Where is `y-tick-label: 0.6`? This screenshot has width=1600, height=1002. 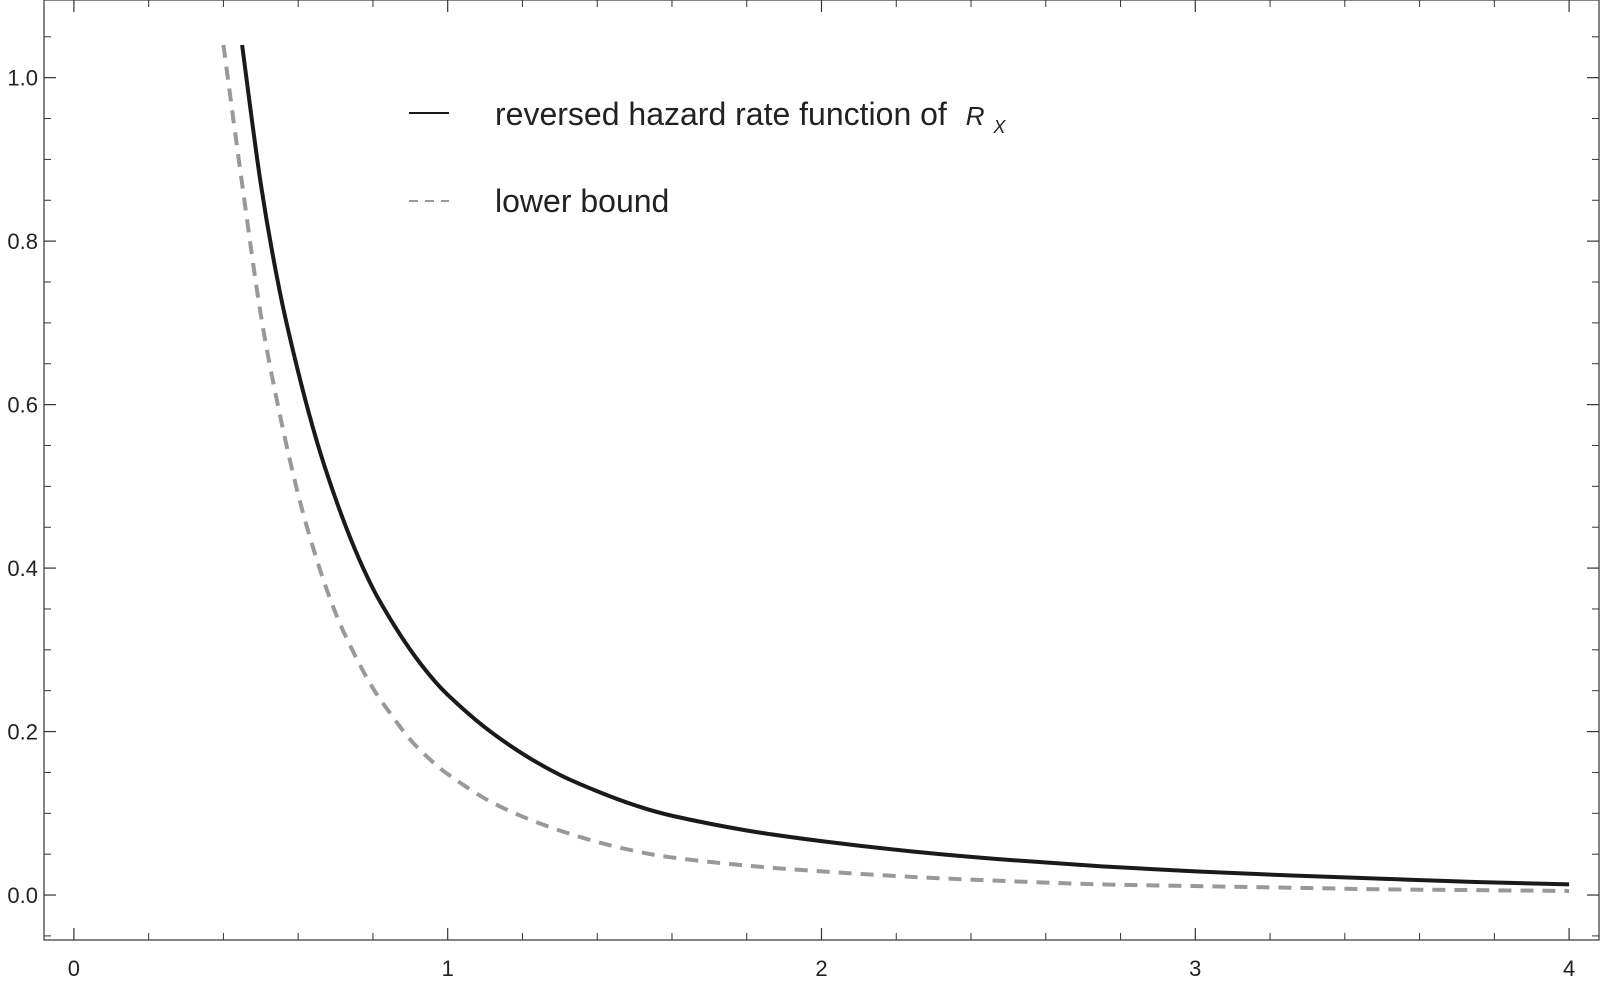
y-tick-label: 0.6 is located at coordinates (22, 405).